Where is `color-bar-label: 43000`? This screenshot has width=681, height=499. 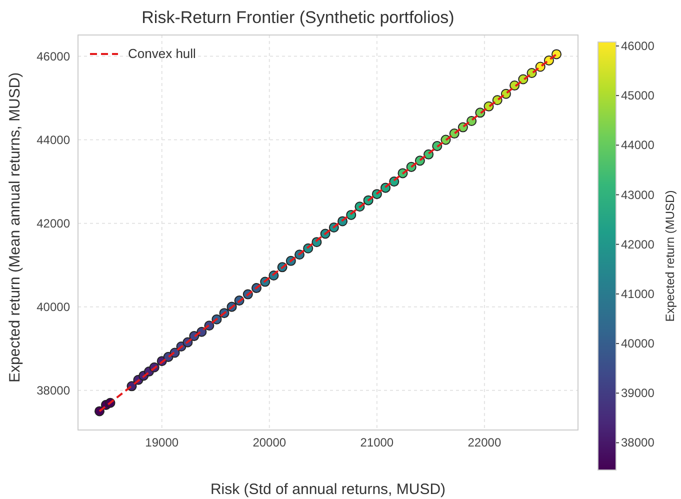 color-bar-label: 43000 is located at coordinates (638, 195).